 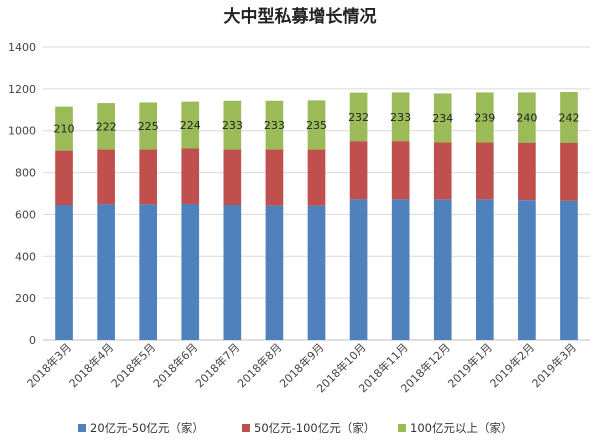 What do you see at coordinates (217, 365) in the screenshot?
I see `x-tick-label: 2018年7月` at bounding box center [217, 365].